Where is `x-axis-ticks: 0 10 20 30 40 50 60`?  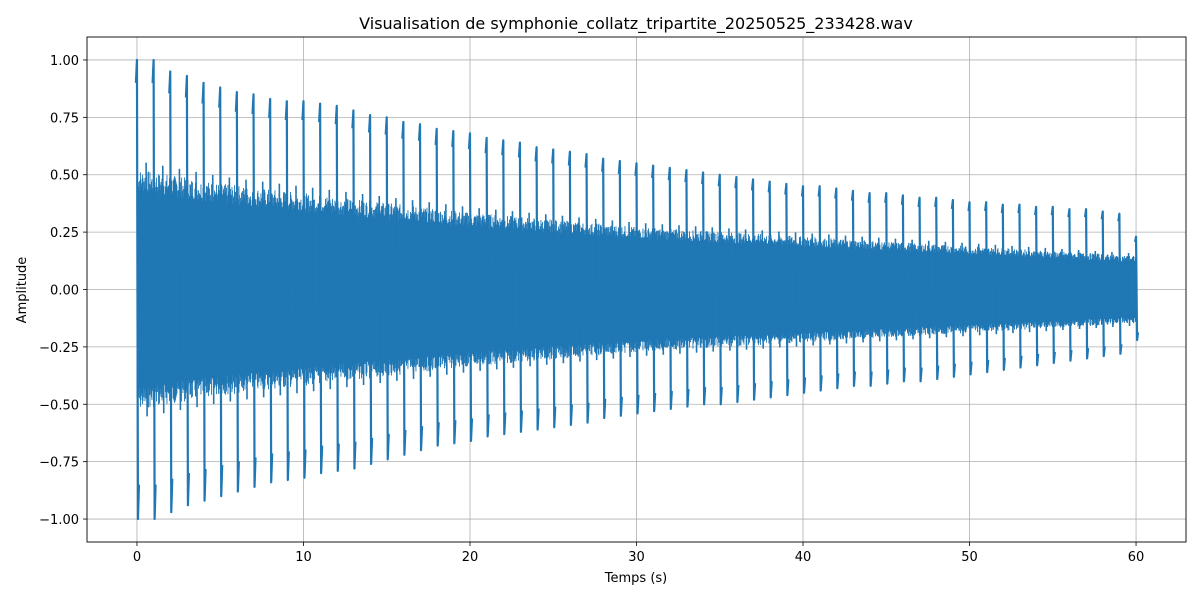 x-axis-ticks: 0 10 20 30 40 50 60 is located at coordinates (639, 553).